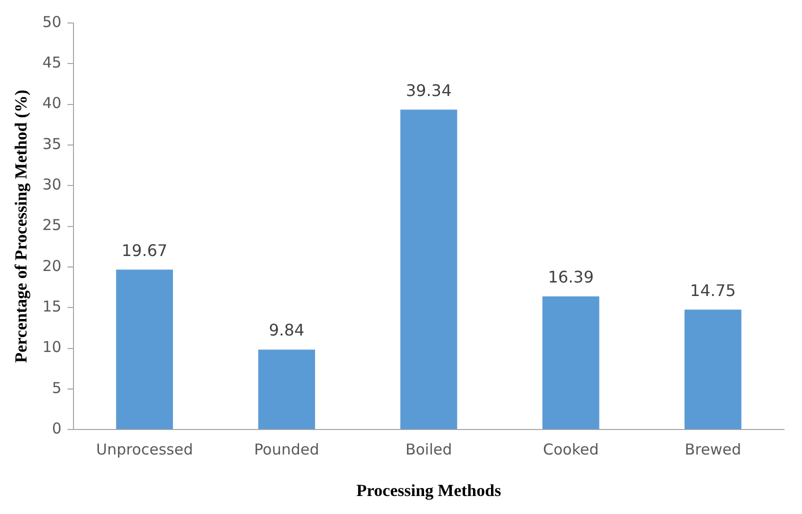  What do you see at coordinates (713, 449) in the screenshot?
I see `x-tick-label: Brewed` at bounding box center [713, 449].